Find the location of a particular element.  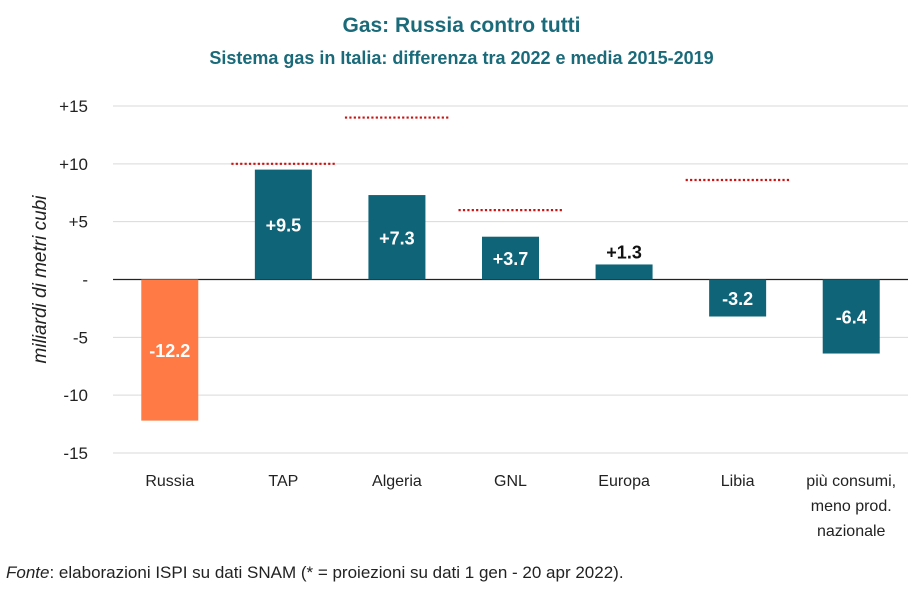

bar-value-label: -3.2 is located at coordinates (737, 299).